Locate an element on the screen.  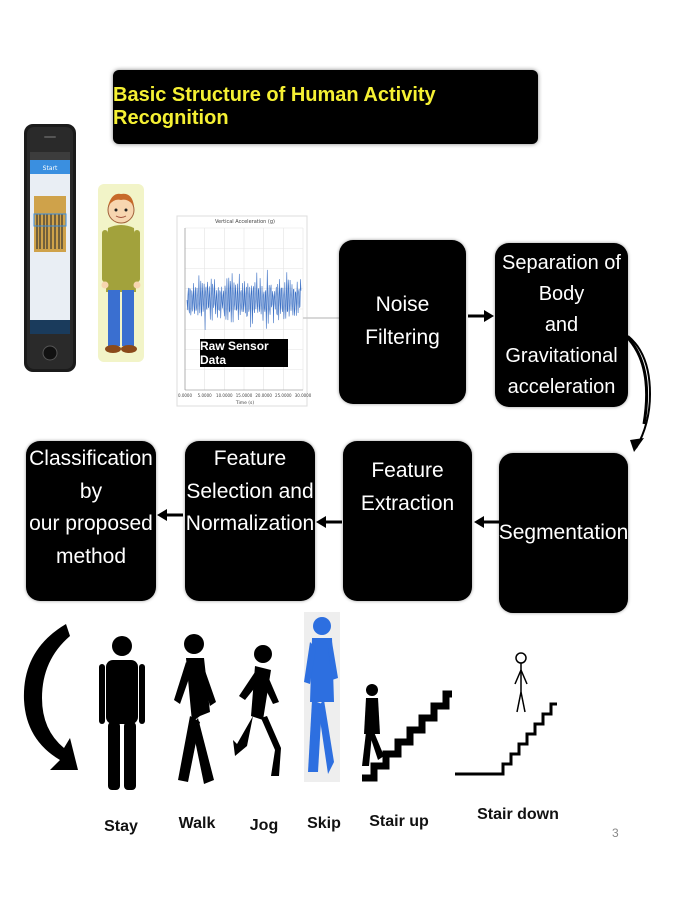
page-number: 3 is located at coordinates (615, 833).